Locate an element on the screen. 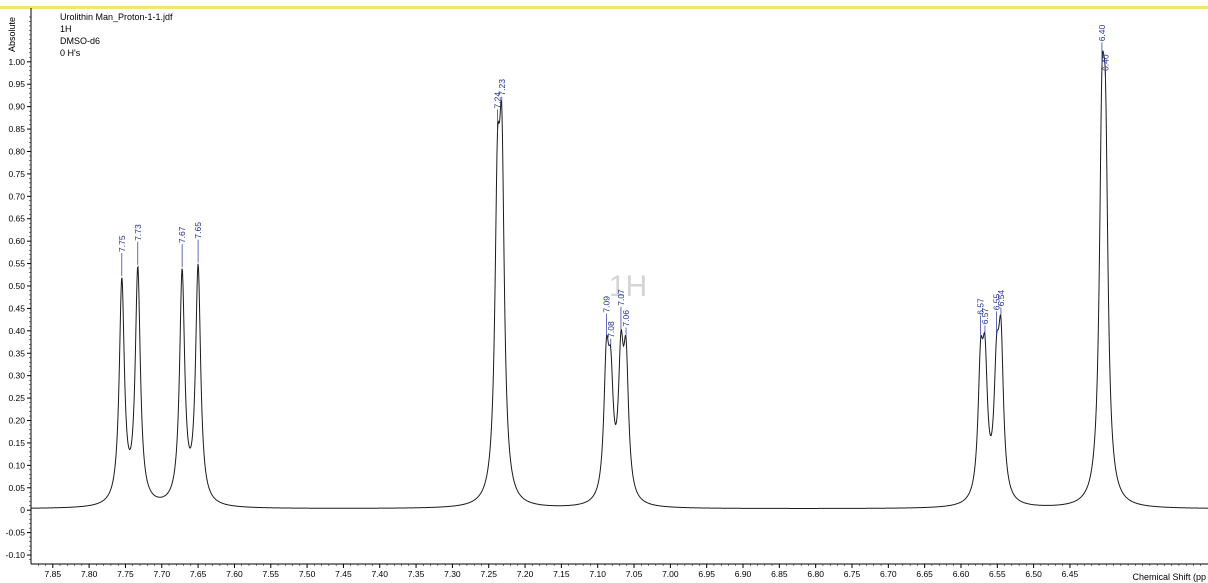  x-tick-label: 6.60 is located at coordinates (961, 574).